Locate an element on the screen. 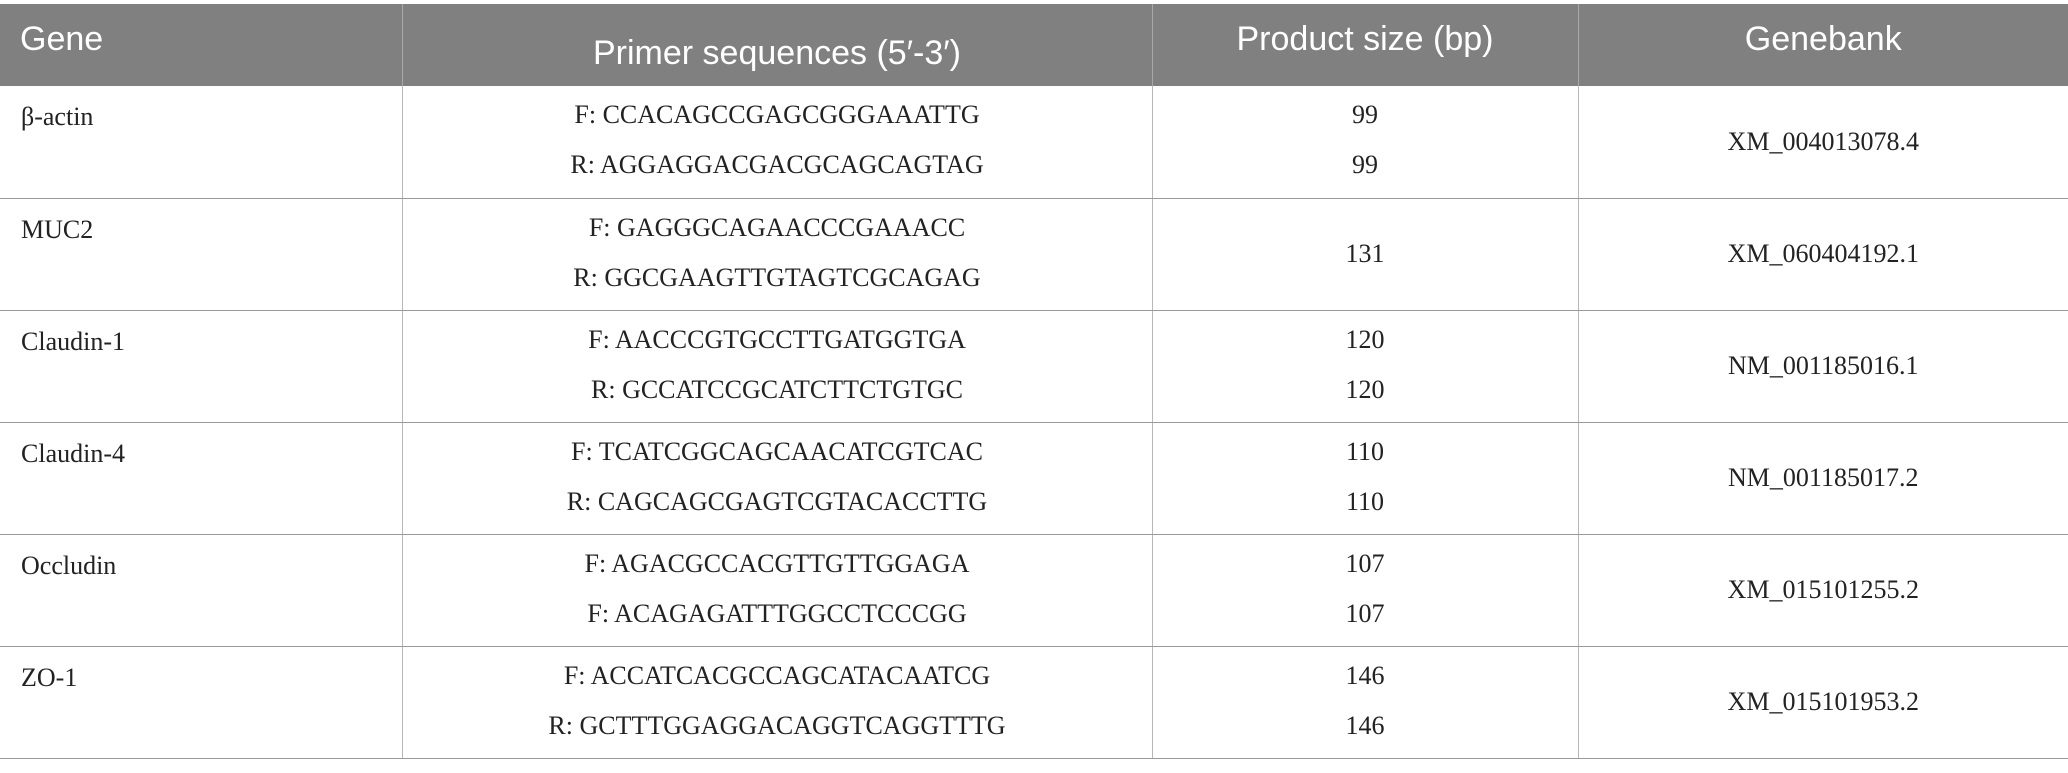 This screenshot has height=773, width=2068. gene-name: Claudin-1 is located at coordinates (73, 341).